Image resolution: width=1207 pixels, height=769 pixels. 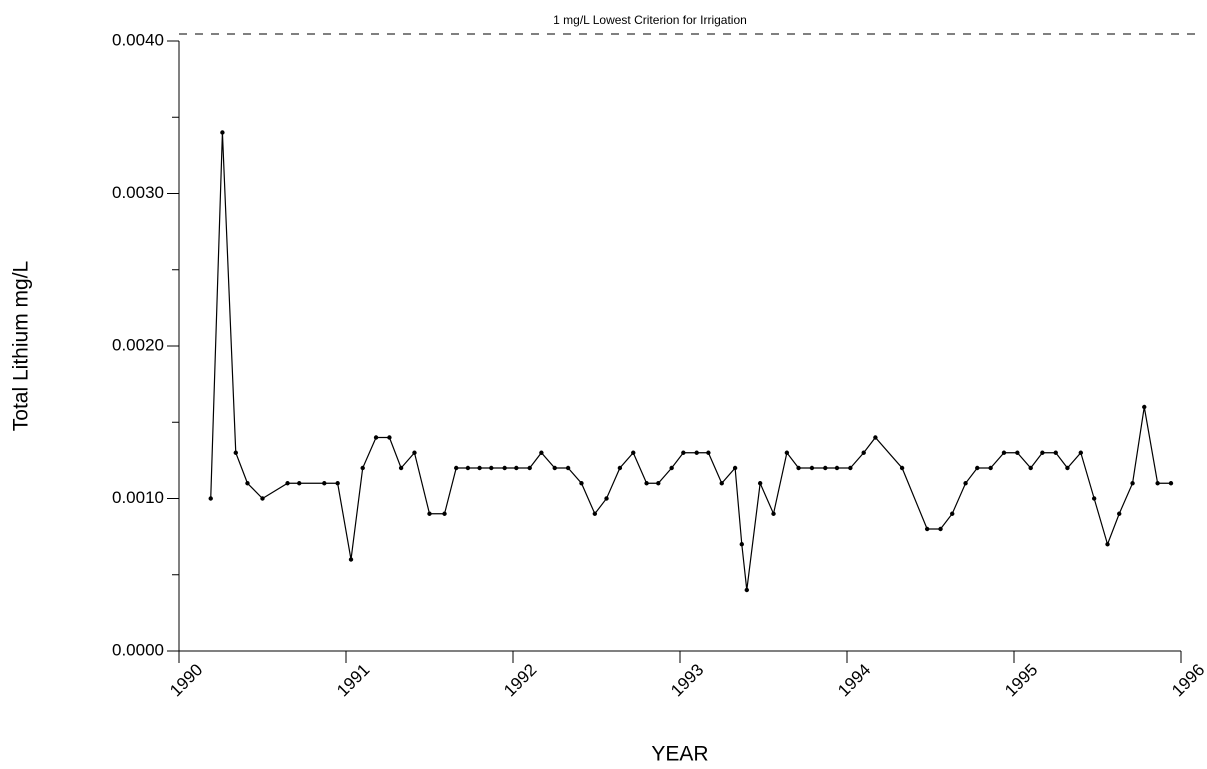 What do you see at coordinates (679, 754) in the screenshot?
I see `x-axis-label: YEAR` at bounding box center [679, 754].